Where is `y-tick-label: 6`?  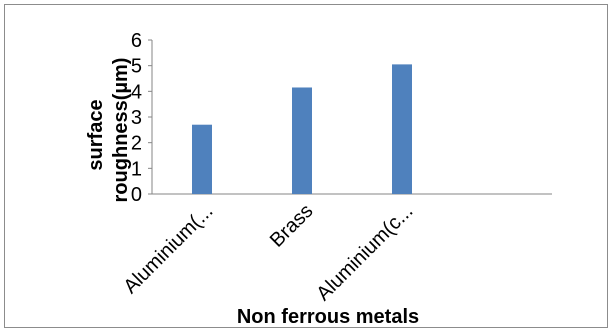 y-tick-label: 6 is located at coordinates (136, 41).